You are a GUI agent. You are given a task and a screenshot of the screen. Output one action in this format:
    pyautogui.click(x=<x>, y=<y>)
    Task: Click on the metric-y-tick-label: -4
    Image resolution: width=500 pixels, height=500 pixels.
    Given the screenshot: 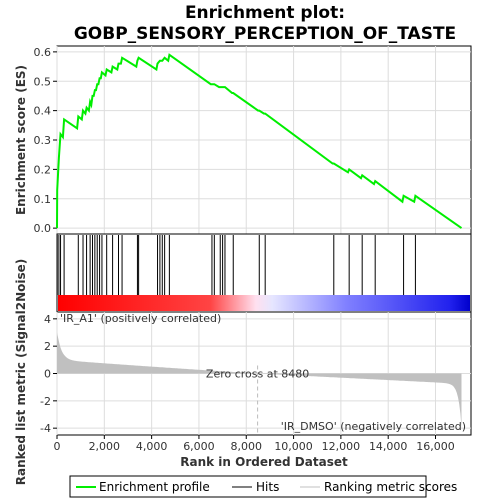 What is the action you would take?
    pyautogui.click(x=45, y=428)
    